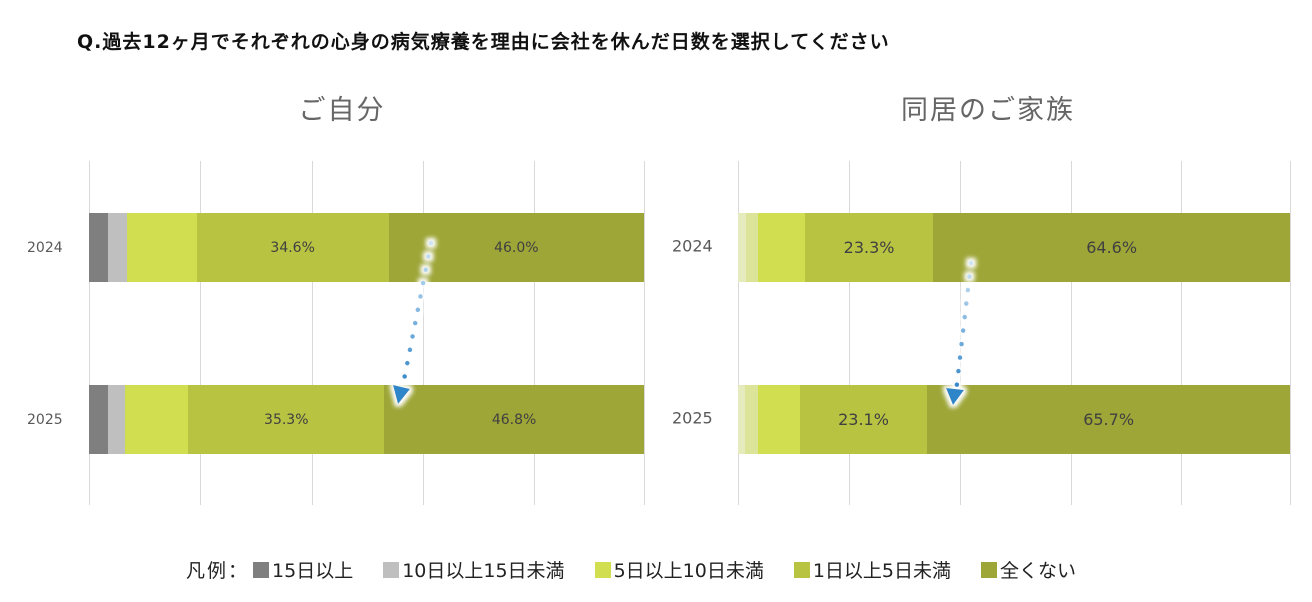  I want to click on legend-label: 全くない, so click(1038, 571).